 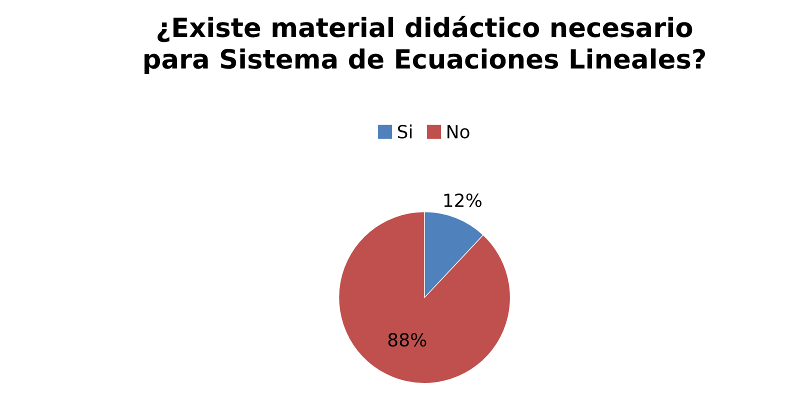 I want to click on legend-label: No, so click(x=459, y=131).